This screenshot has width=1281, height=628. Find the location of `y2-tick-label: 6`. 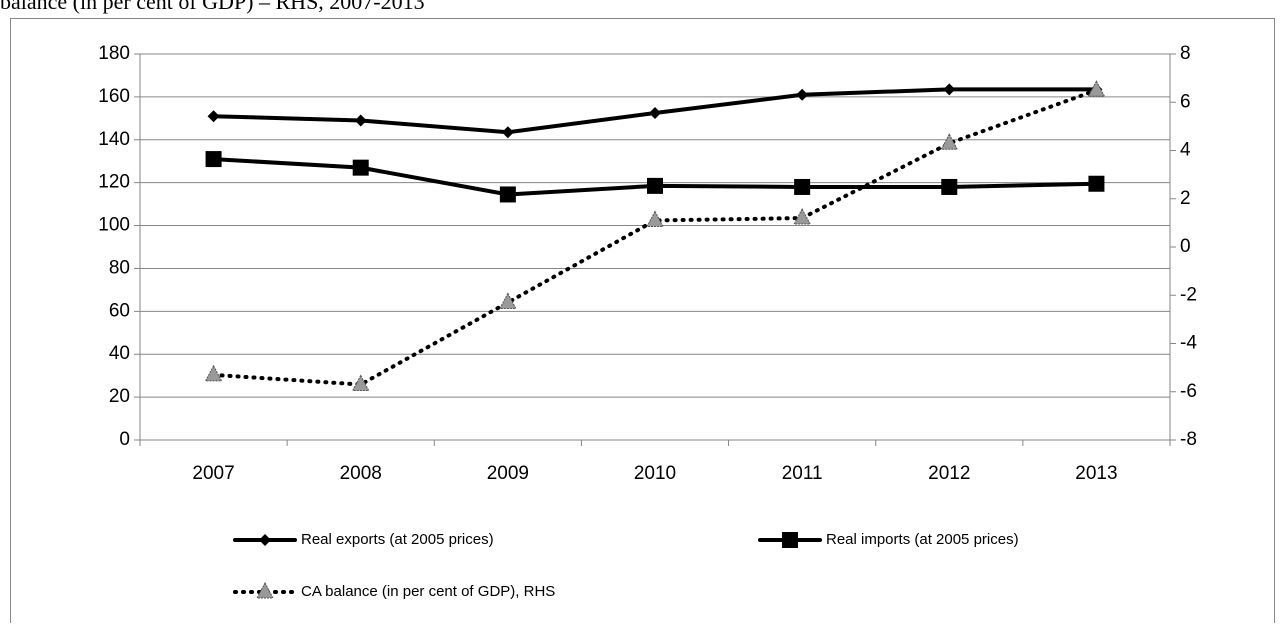

y2-tick-label: 6 is located at coordinates (1185, 101).